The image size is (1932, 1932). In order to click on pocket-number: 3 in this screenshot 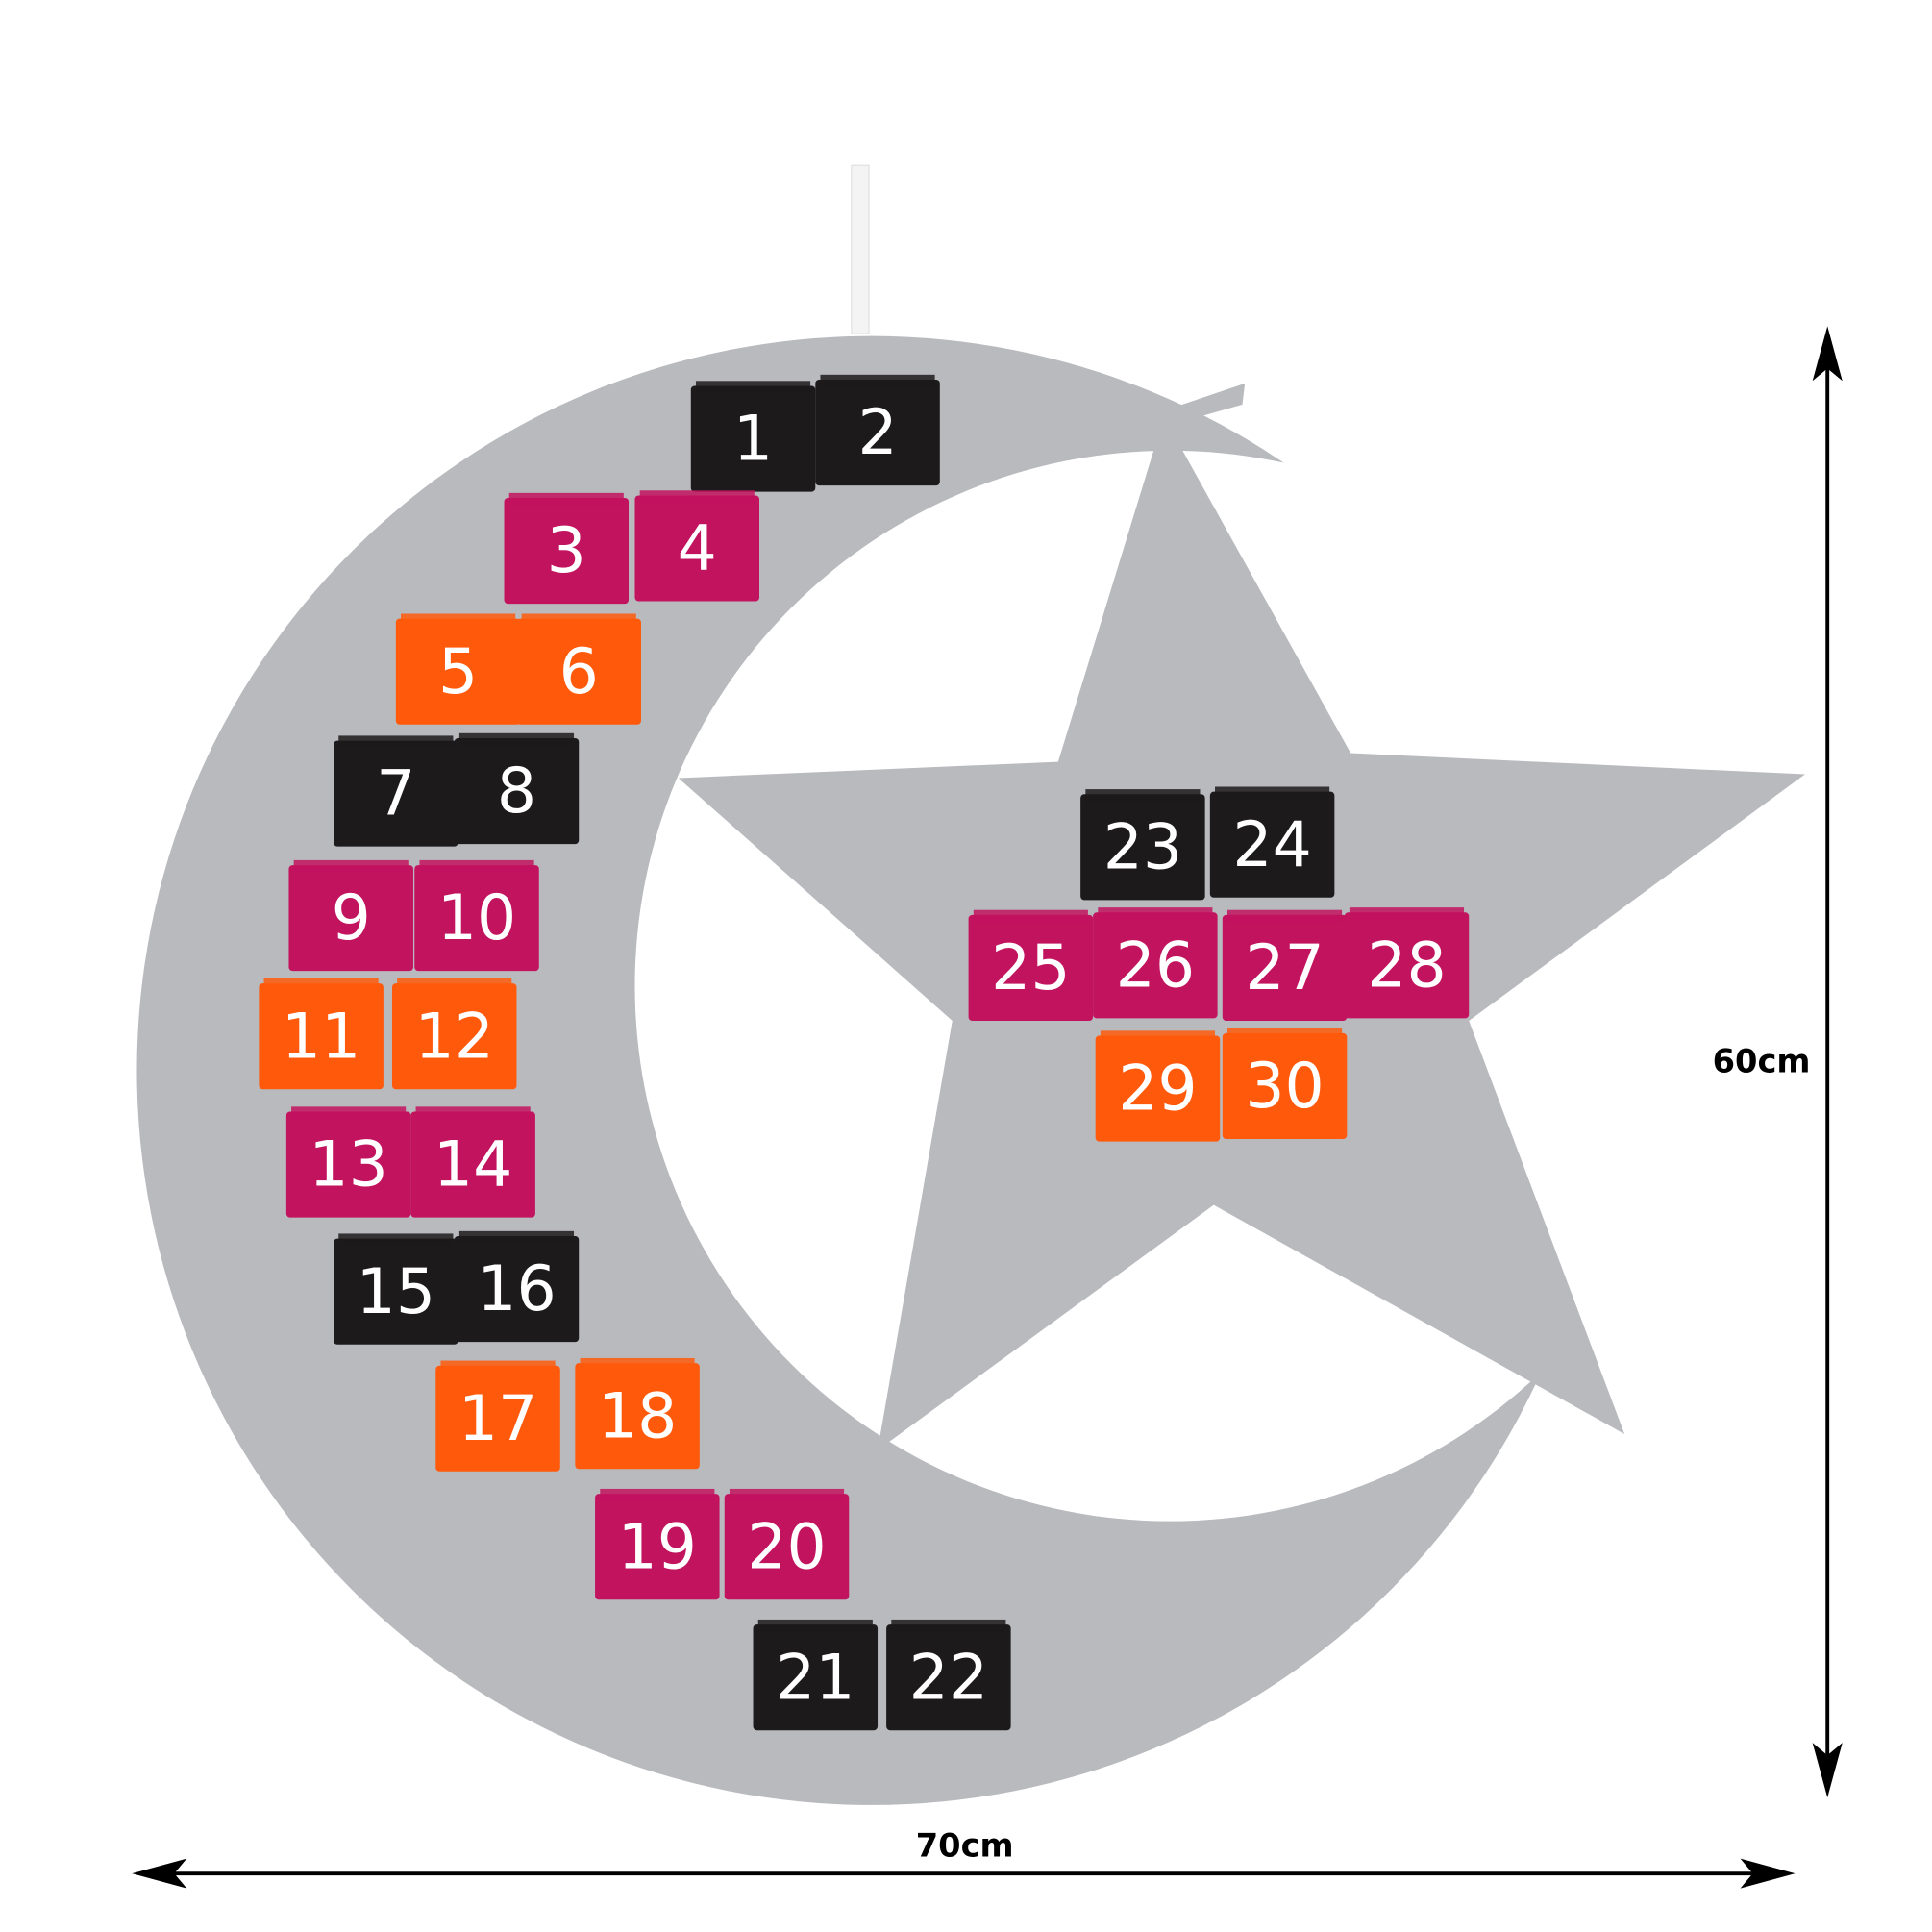, I will do `click(566, 551)`.